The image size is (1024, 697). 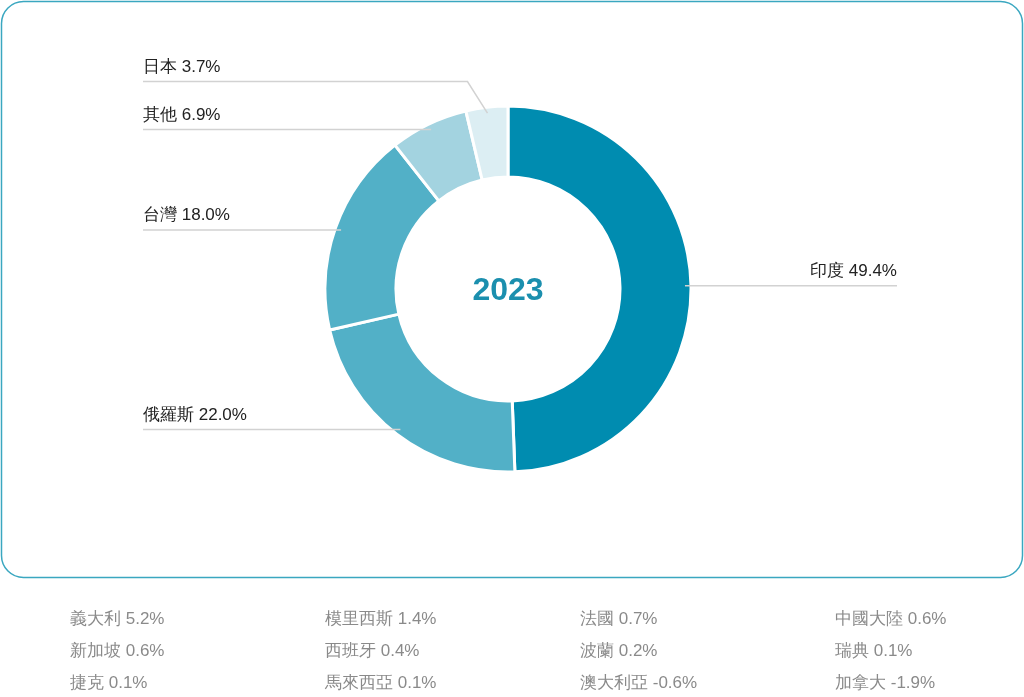 I want to click on text: 法國 0.7%, so click(x=619, y=618).